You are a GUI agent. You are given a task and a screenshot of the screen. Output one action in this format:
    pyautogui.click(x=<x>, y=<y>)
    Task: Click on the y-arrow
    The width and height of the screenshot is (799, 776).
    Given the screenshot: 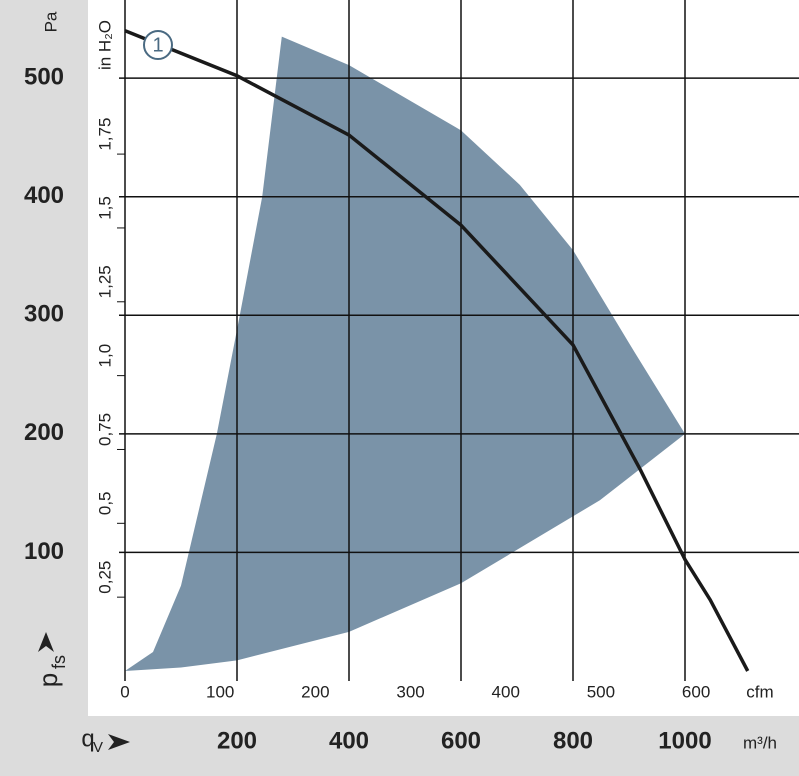 What is the action you would take?
    pyautogui.click(x=46, y=642)
    